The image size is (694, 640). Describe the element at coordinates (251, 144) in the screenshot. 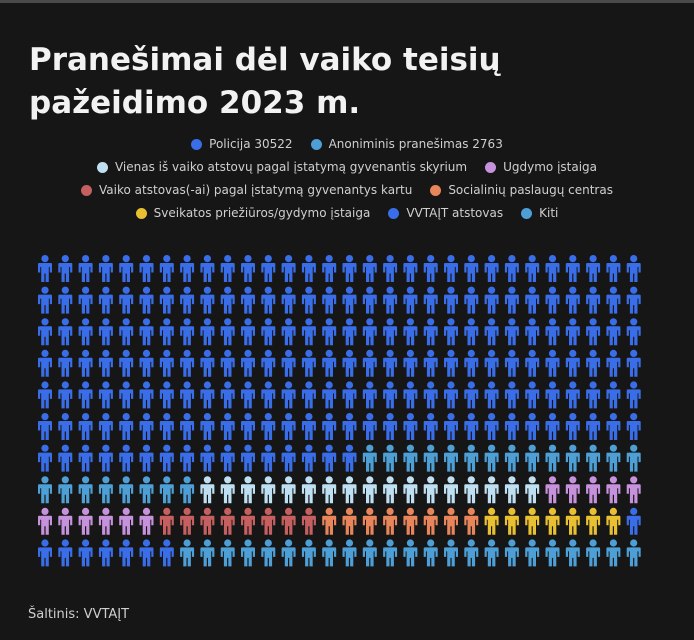

I see `legend-label: Policija 30522` at that location.